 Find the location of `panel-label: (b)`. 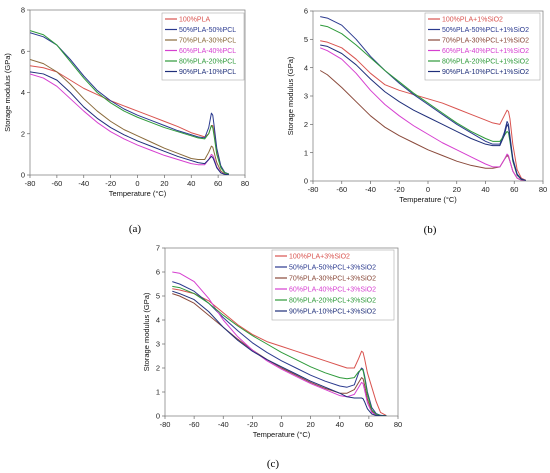

panel-label: (b) is located at coordinates (430, 230).